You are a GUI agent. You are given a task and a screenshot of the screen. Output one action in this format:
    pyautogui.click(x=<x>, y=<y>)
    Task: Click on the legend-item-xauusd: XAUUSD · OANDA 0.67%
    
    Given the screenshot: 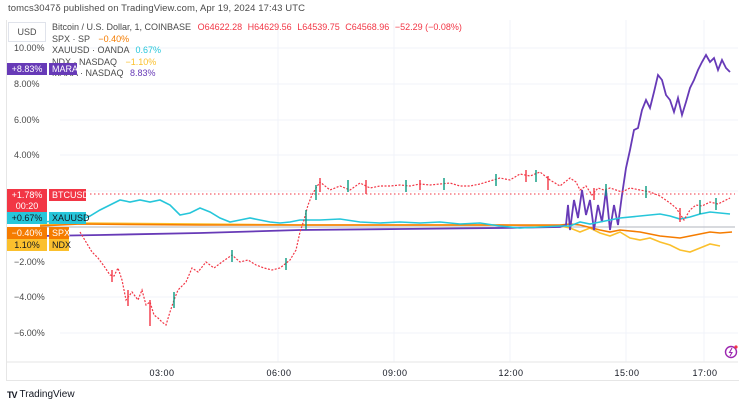 What is the action you would take?
    pyautogui.click(x=257, y=51)
    